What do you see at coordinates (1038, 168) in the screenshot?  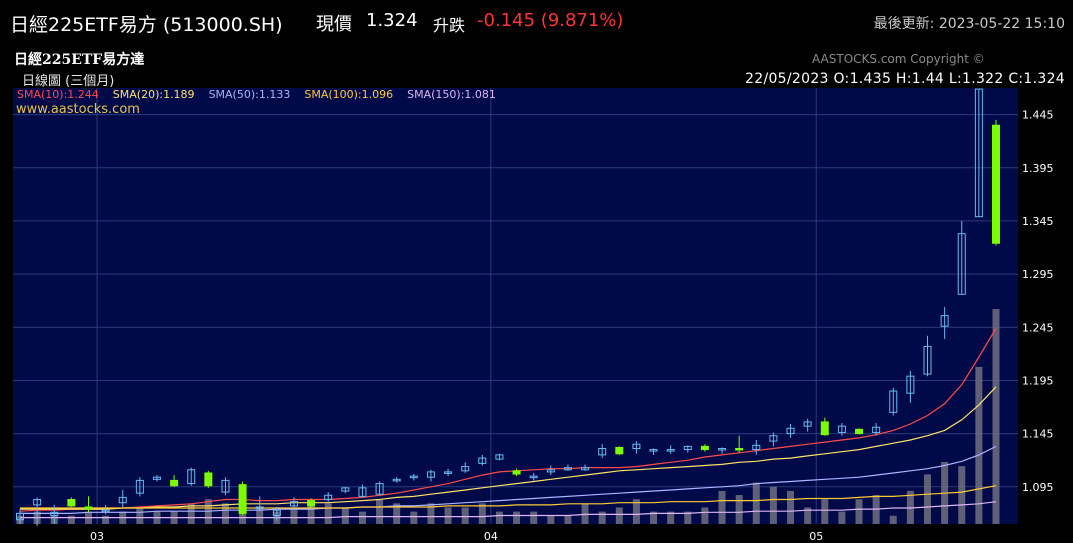 I see `y-tick-label: 1.395` at bounding box center [1038, 168].